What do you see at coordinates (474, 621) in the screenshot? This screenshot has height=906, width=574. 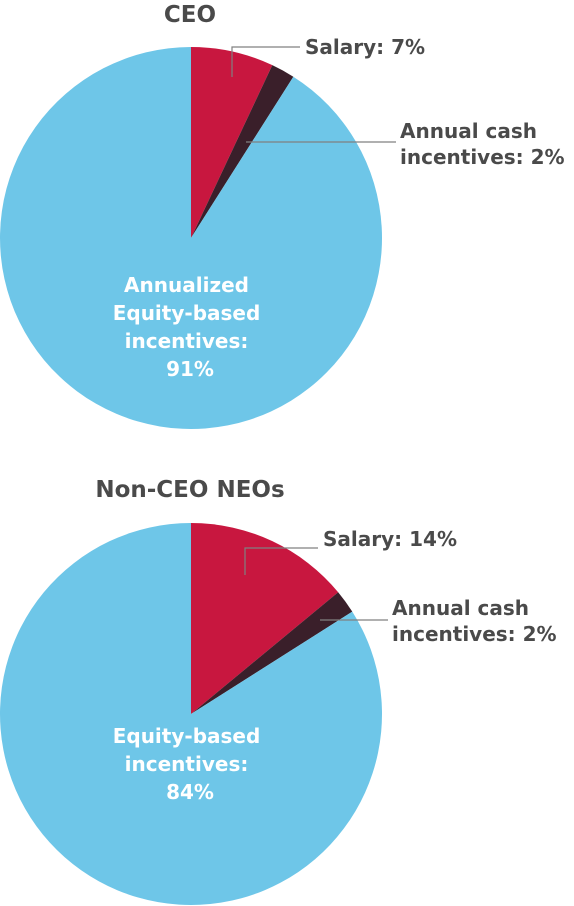 I see `neo-cash-label: Annual cash incentives: 2%` at bounding box center [474, 621].